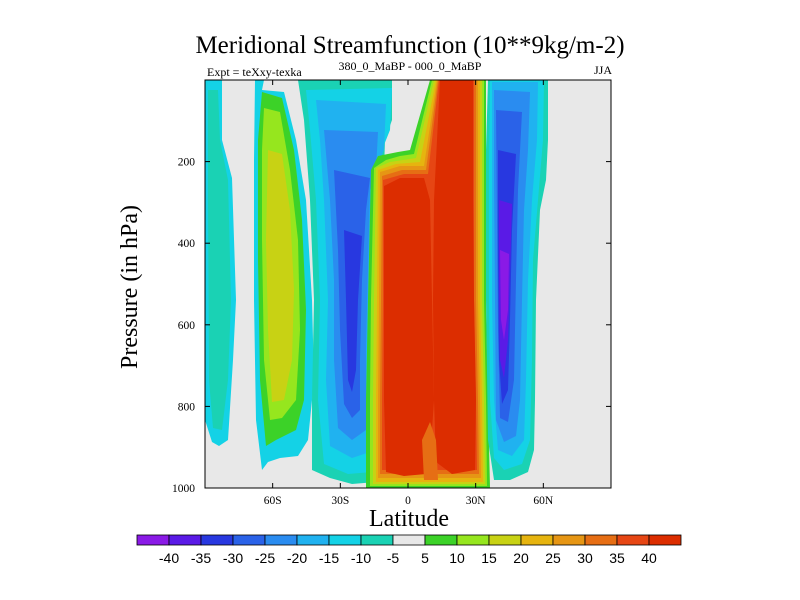  Describe the element at coordinates (617, 558) in the screenshot. I see `colorbar-label: 35` at that location.